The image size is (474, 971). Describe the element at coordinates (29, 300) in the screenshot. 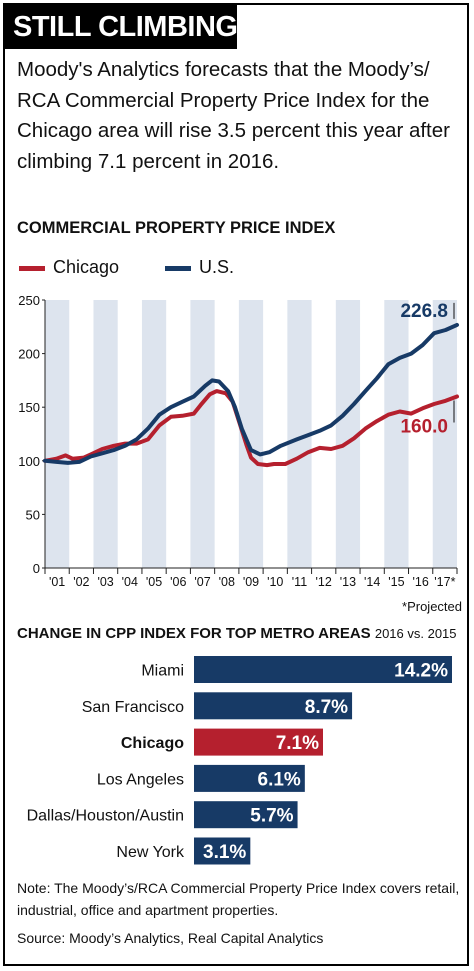

I see `y-tick-label: 250` at that location.